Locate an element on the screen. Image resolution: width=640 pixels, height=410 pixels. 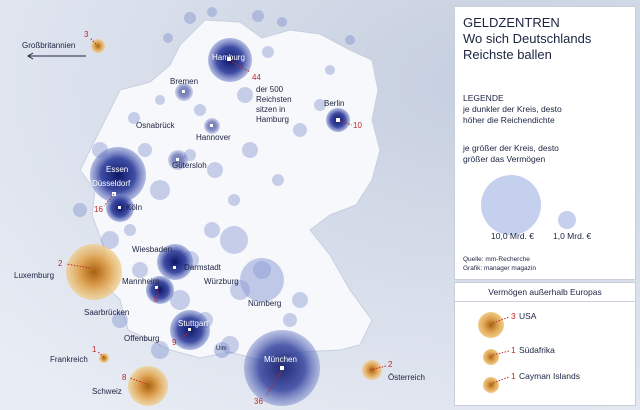
legend-density-2: höher die Reichendichte is located at coordinates (509, 120).